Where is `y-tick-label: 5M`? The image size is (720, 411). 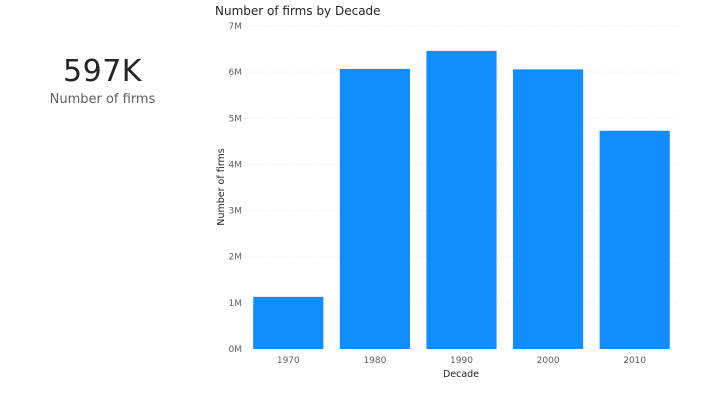 y-tick-label: 5M is located at coordinates (236, 119).